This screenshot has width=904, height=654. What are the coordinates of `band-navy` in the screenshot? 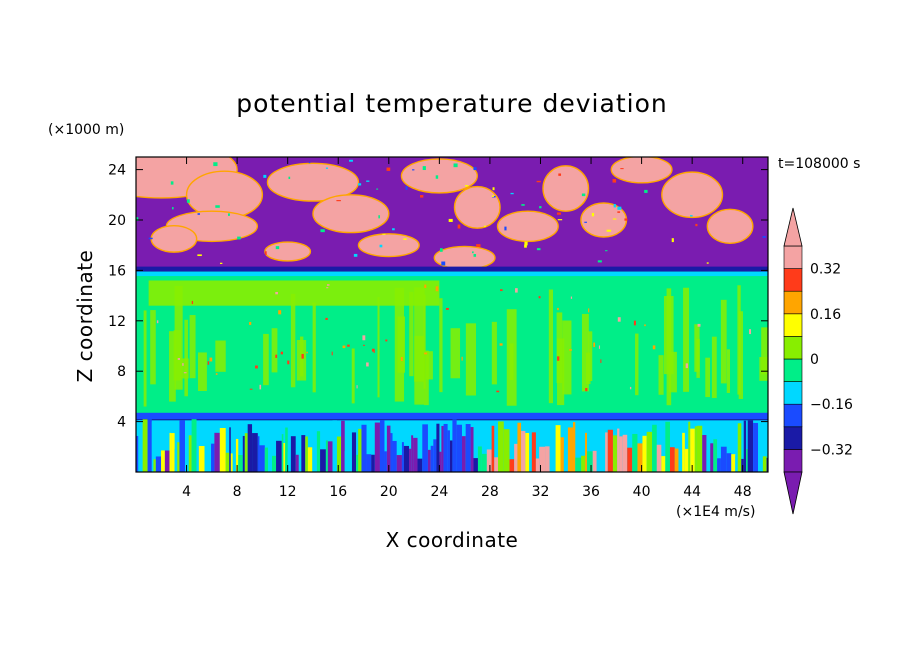 It's located at (452, 269).